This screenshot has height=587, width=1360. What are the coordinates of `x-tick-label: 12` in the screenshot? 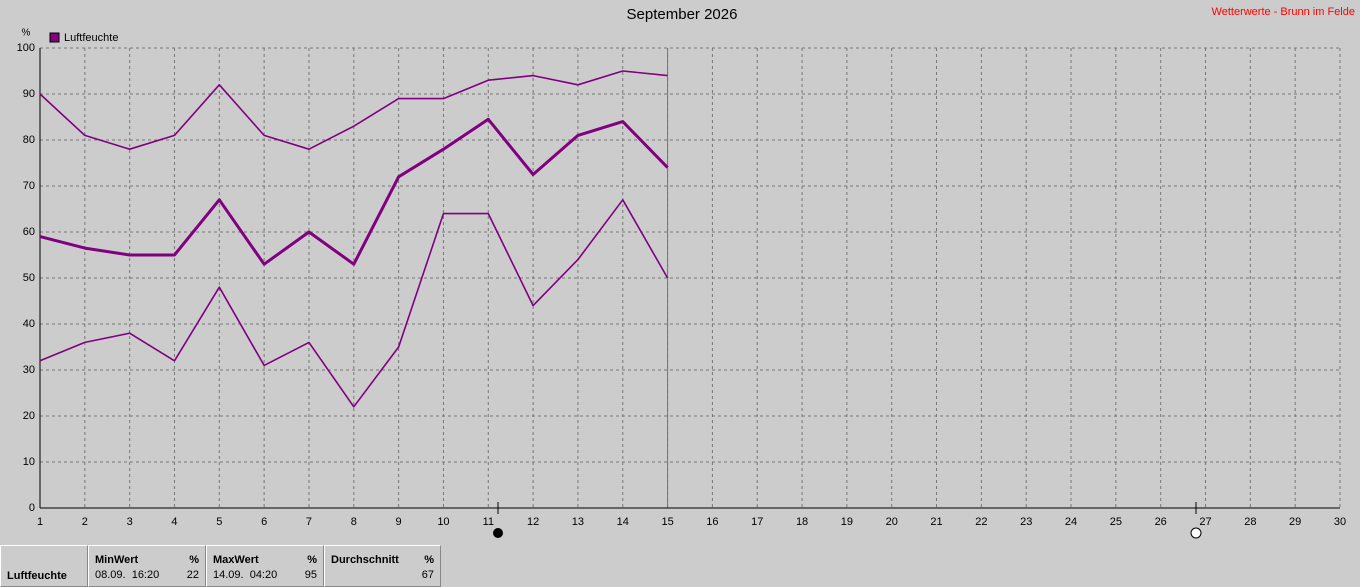 It's located at (533, 522).